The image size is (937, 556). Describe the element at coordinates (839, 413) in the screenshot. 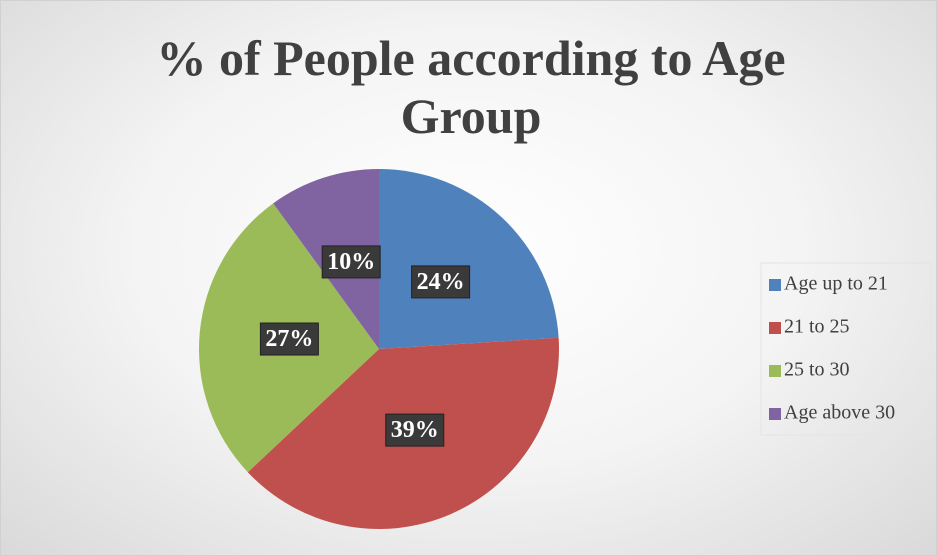

I see `legend-label: Age above 30` at that location.